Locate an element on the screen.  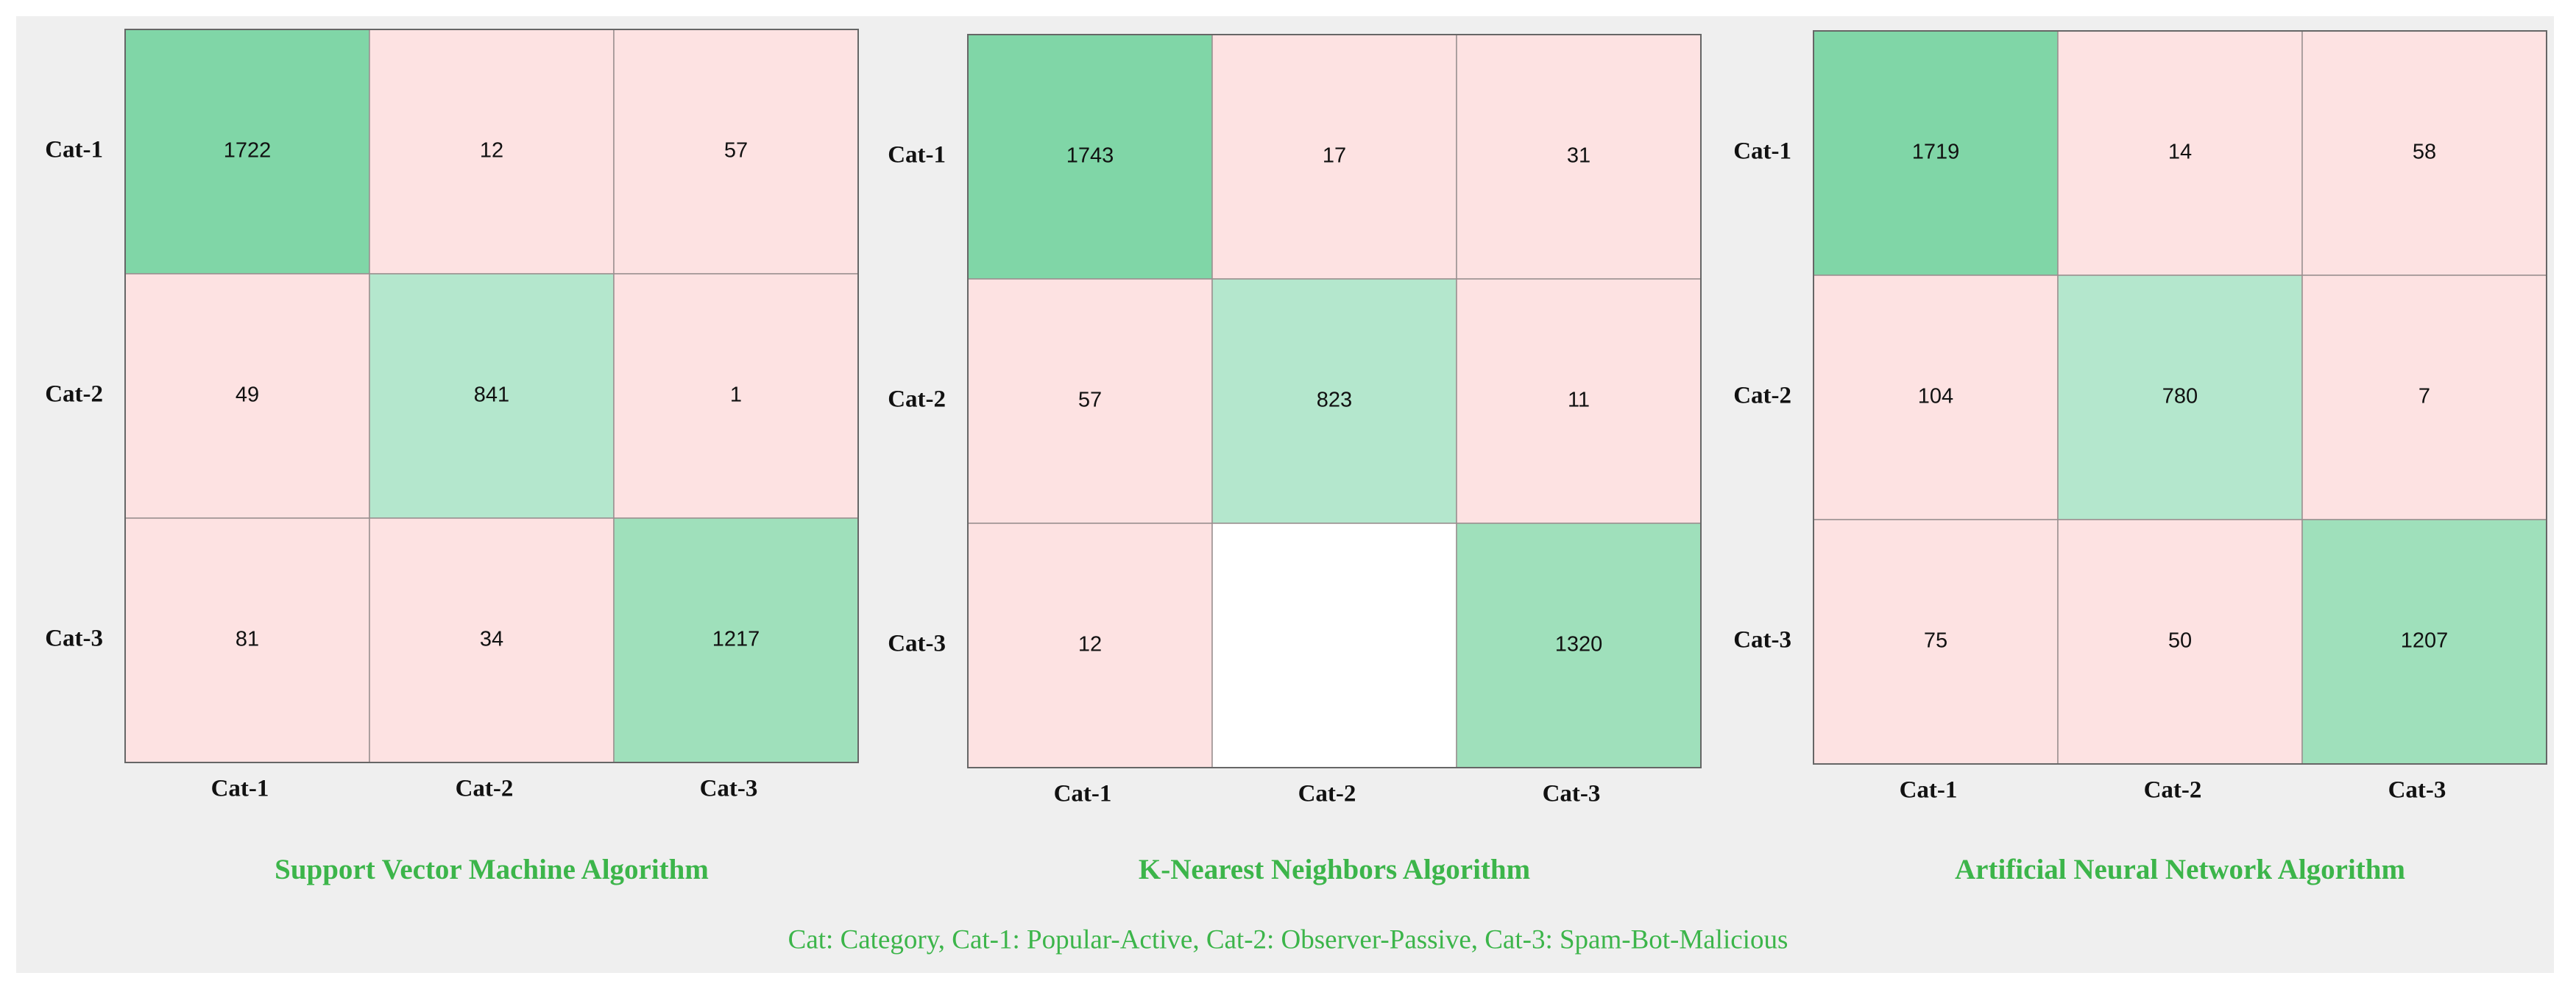
cell-value: 49 is located at coordinates (247, 395).